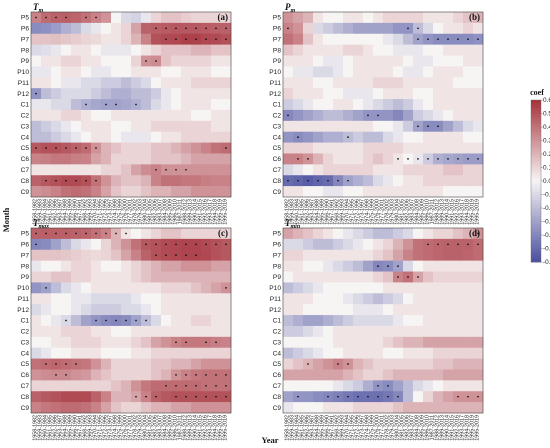 Image resolution: width=550 pixels, height=448 pixels. Describe the element at coordinates (307, 428) in the screenshot. I see `x-tick-label: 1962-1986` at that location.